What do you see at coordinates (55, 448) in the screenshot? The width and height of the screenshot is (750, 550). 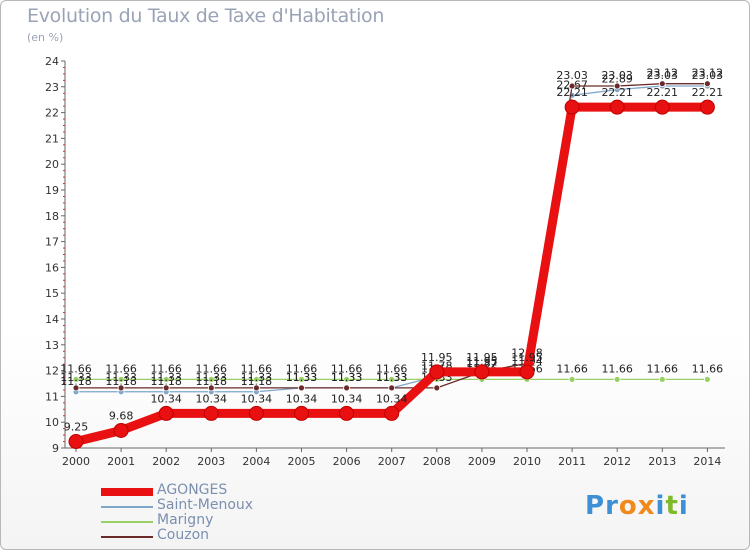 I see `y-tick-label: 9` at bounding box center [55, 448].